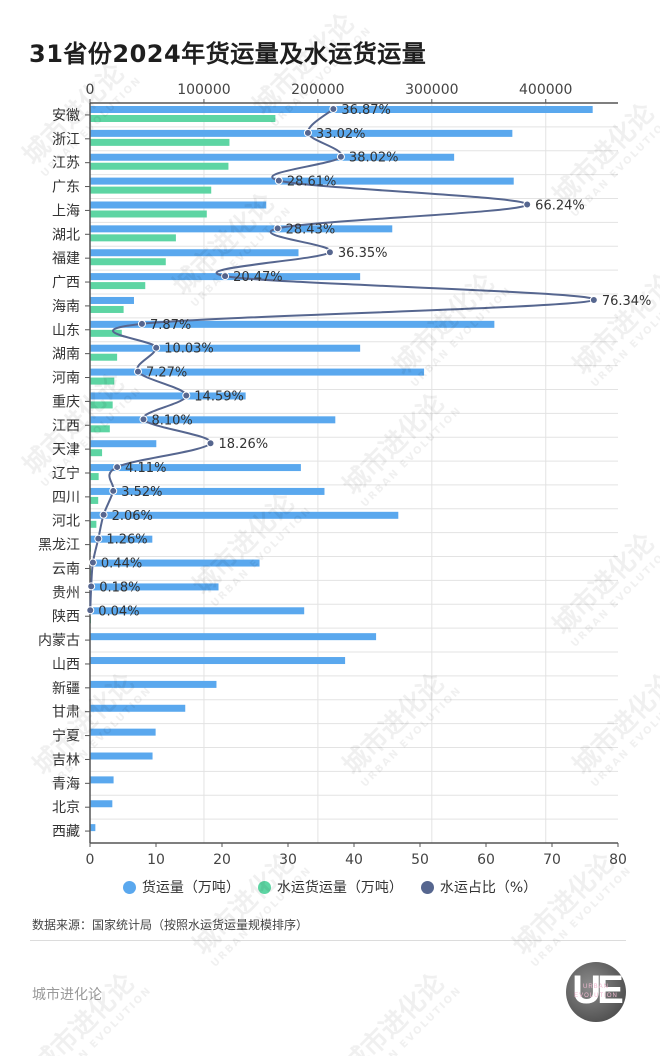  I want to click on bottom-tick-label: 40, so click(354, 860).